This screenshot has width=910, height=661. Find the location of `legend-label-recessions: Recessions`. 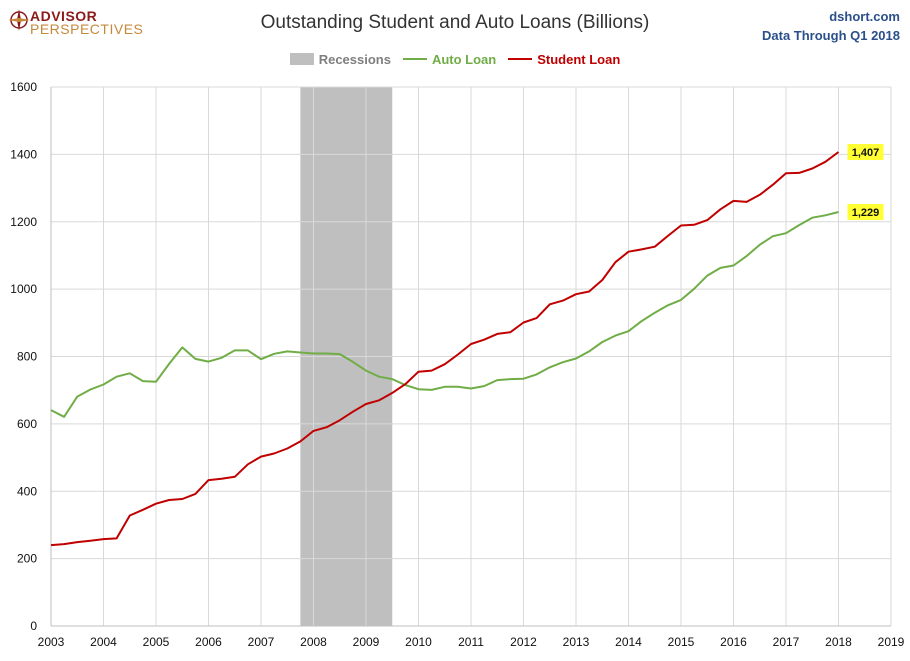

legend-label-recessions: Recessions is located at coordinates (354, 59).